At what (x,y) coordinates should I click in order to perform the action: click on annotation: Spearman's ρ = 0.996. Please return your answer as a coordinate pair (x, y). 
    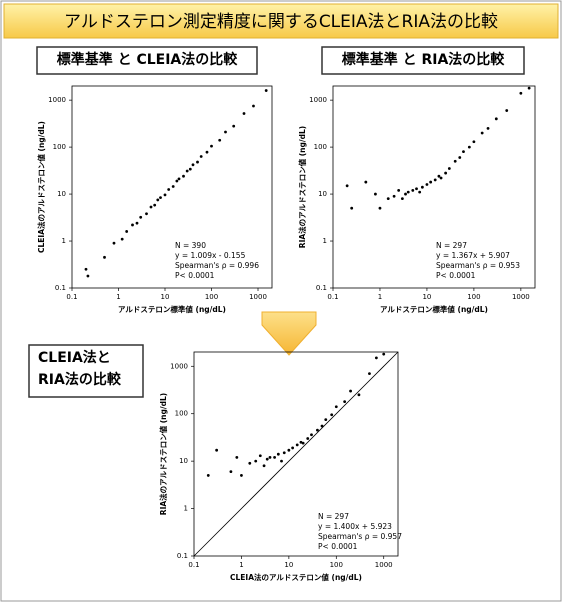
    Looking at the image, I should click on (217, 265).